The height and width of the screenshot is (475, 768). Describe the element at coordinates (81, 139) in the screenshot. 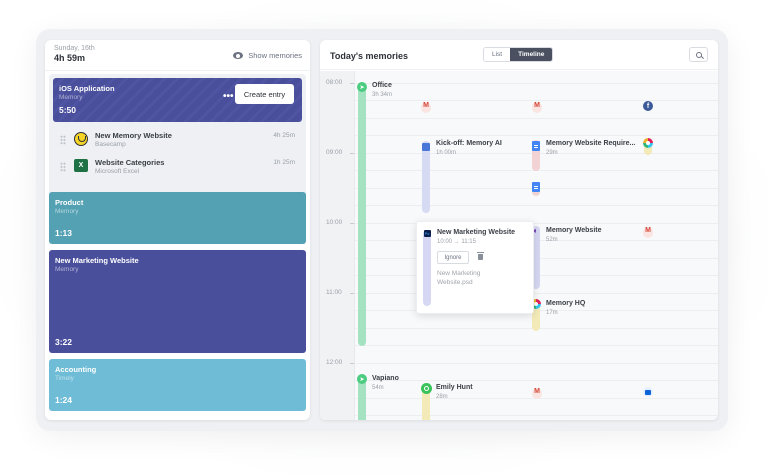

I see `basecamp-icon` at that location.